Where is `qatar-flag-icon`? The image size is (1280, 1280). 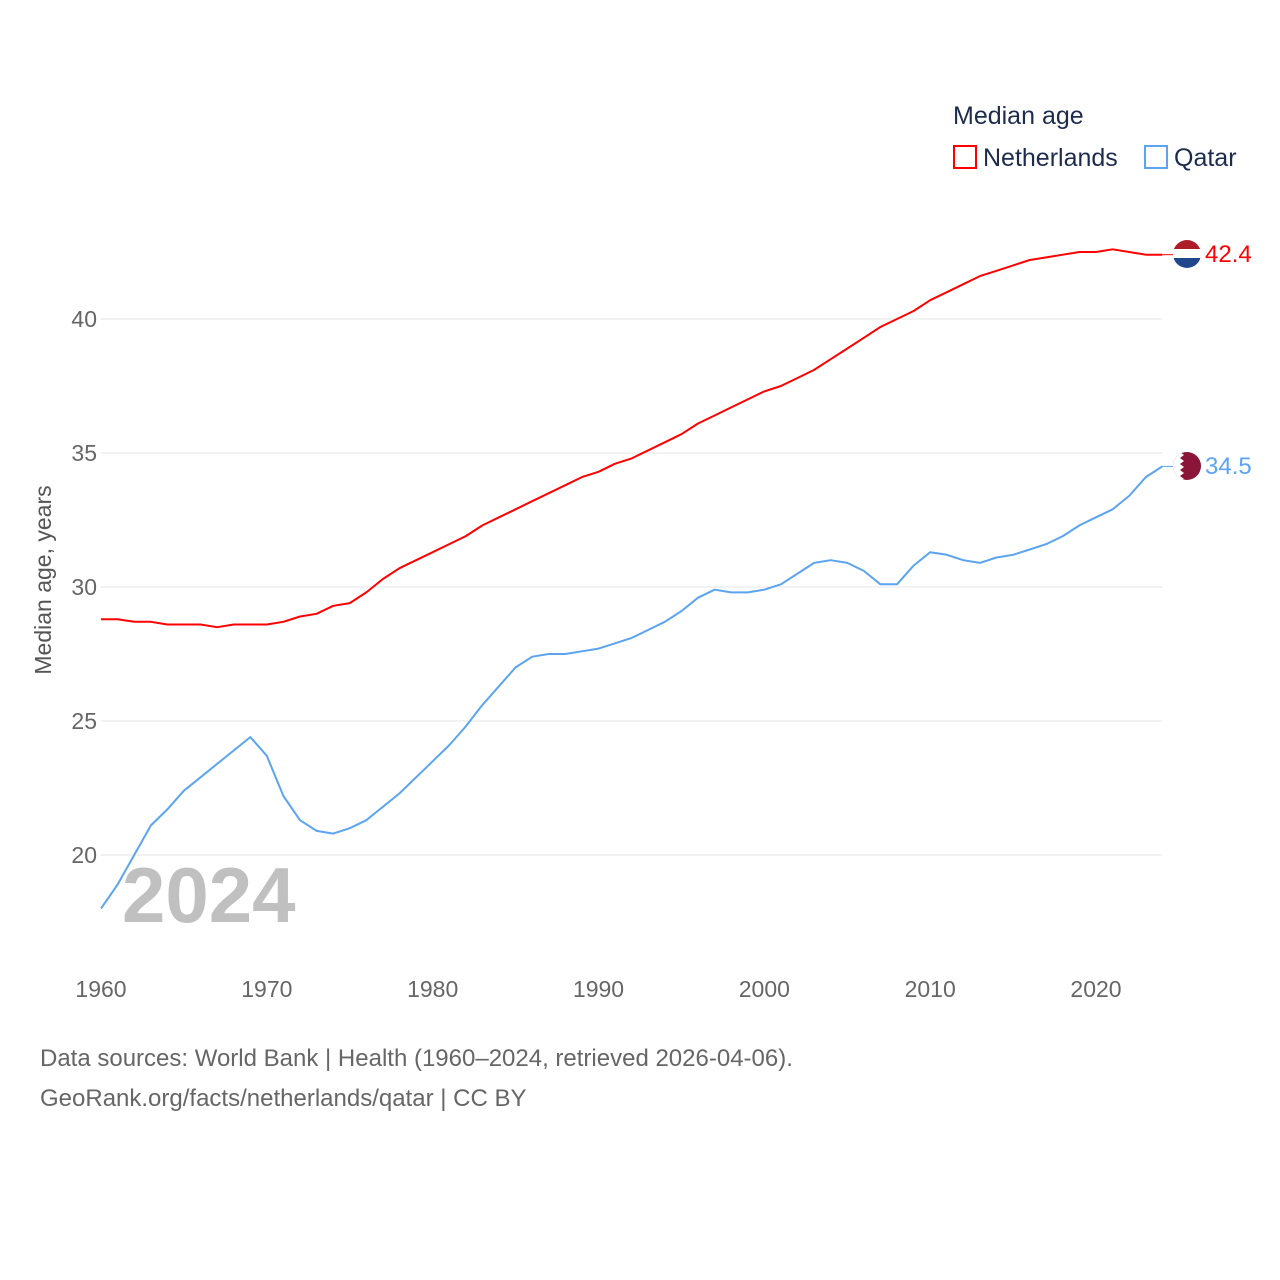 qatar-flag-icon is located at coordinates (1187, 466).